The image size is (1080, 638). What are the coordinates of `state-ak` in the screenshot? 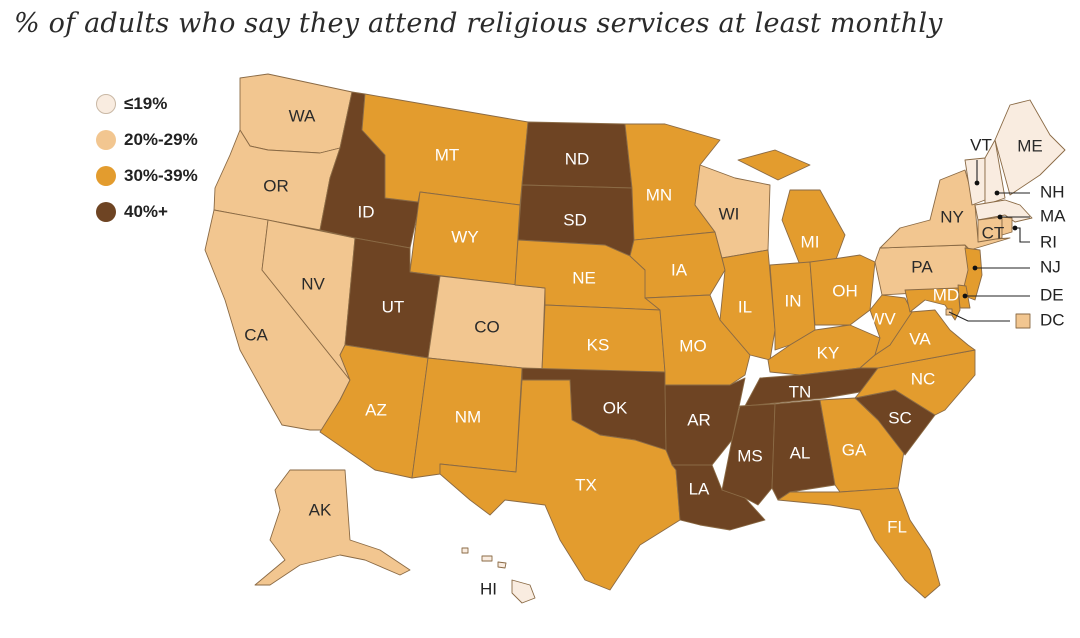 It's located at (332, 527).